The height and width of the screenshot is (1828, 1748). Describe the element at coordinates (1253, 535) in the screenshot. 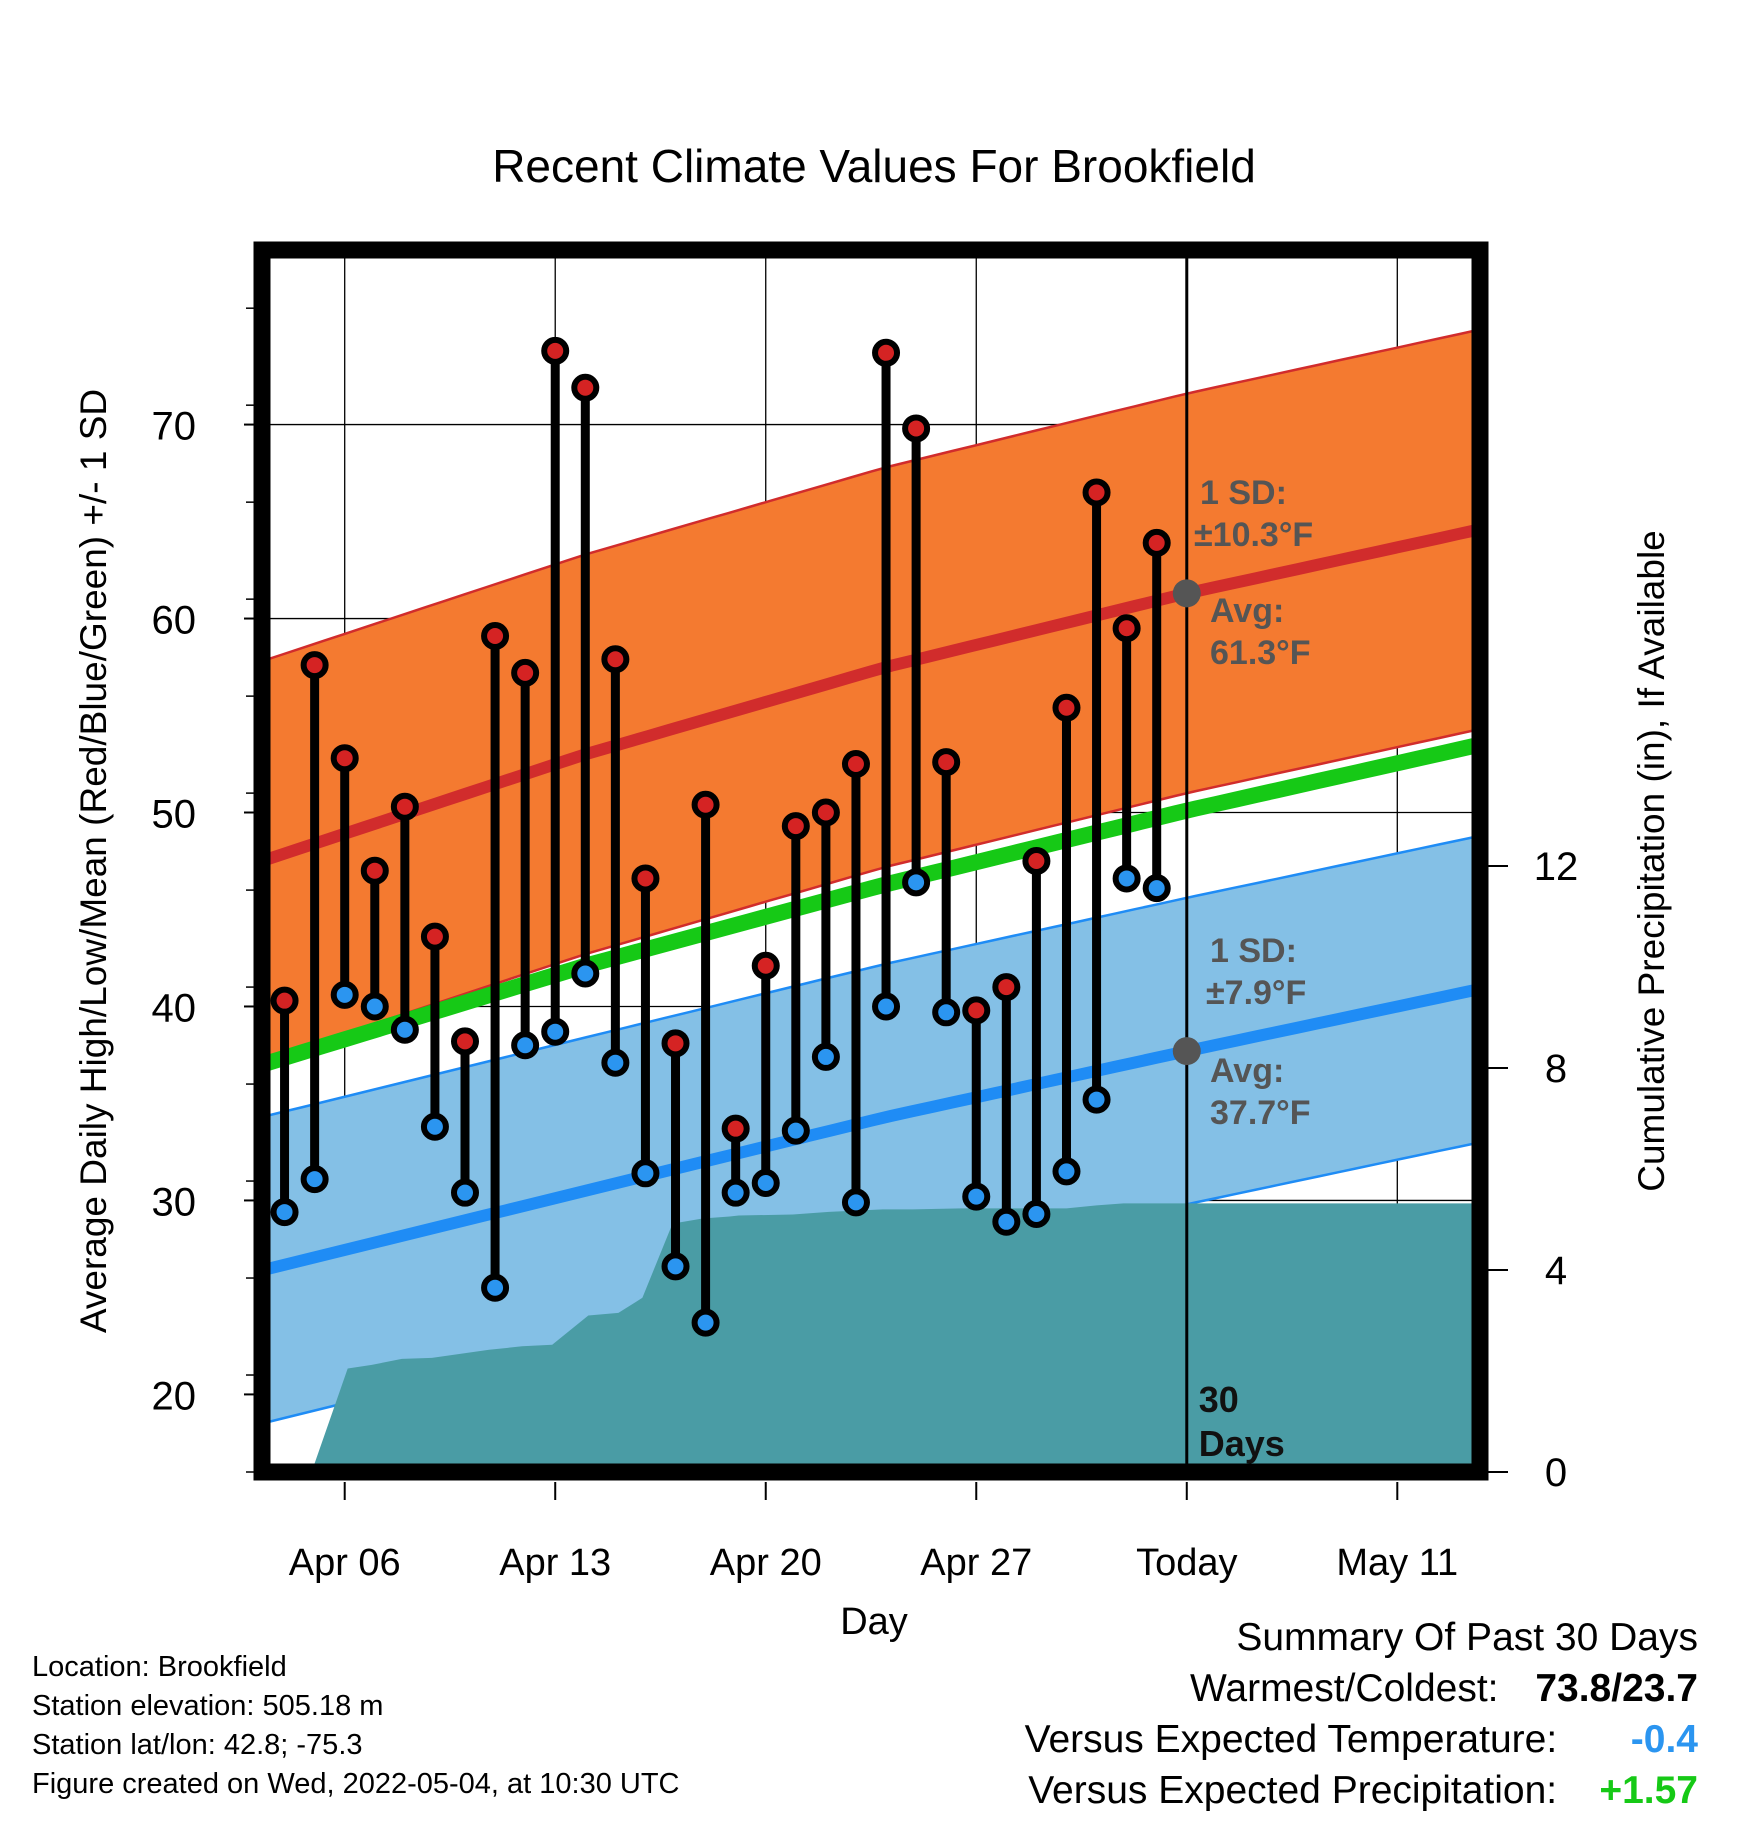

I see `high-sd-value: ±10.3°F` at that location.